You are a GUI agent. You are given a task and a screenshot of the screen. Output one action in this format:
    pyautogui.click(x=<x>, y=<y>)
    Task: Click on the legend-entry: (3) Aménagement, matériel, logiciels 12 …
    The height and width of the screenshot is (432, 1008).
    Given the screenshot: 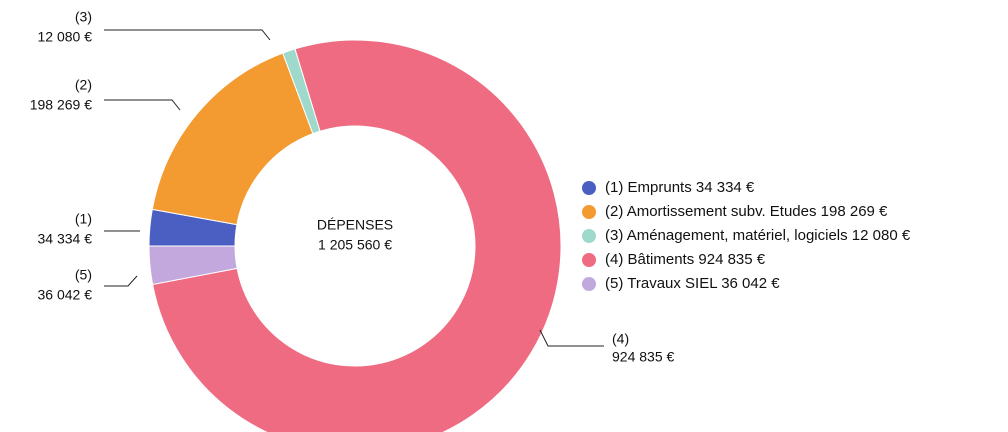 What is the action you would take?
    pyautogui.click(x=758, y=235)
    